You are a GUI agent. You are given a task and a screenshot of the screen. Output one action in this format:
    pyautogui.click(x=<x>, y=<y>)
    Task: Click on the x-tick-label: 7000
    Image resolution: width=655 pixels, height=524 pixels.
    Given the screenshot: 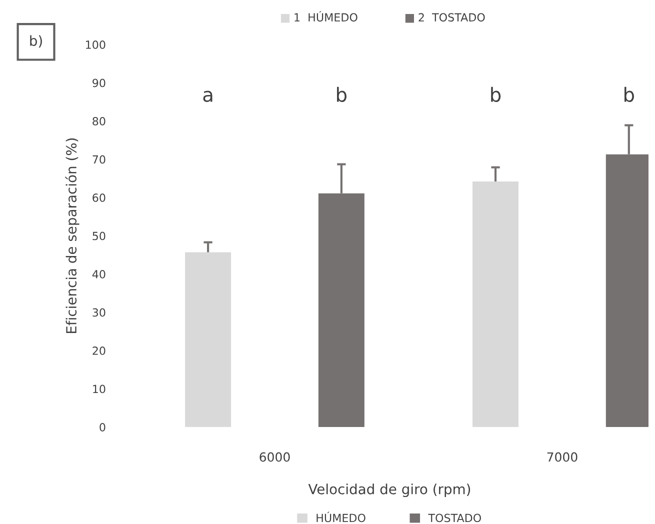 What is the action you would take?
    pyautogui.click(x=562, y=457)
    